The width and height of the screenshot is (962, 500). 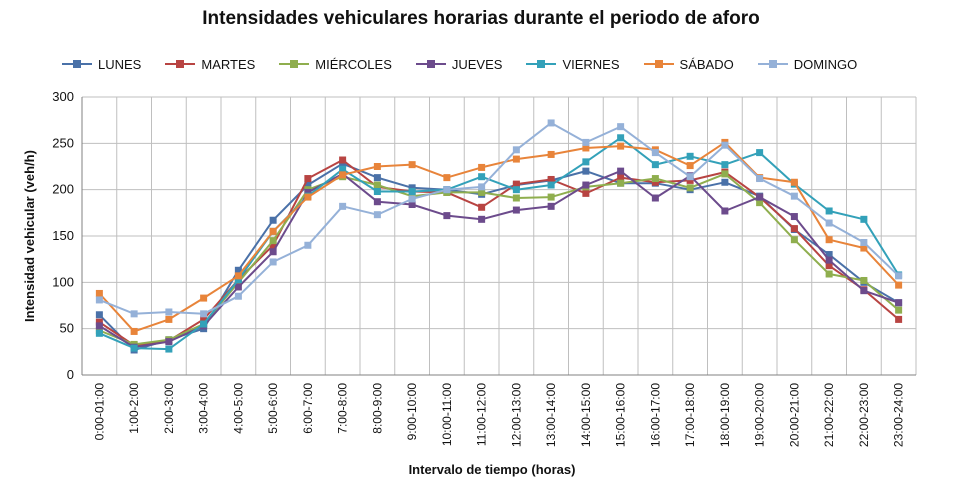 What do you see at coordinates (63, 189) in the screenshot?
I see `y-tick-label: 200` at bounding box center [63, 189].